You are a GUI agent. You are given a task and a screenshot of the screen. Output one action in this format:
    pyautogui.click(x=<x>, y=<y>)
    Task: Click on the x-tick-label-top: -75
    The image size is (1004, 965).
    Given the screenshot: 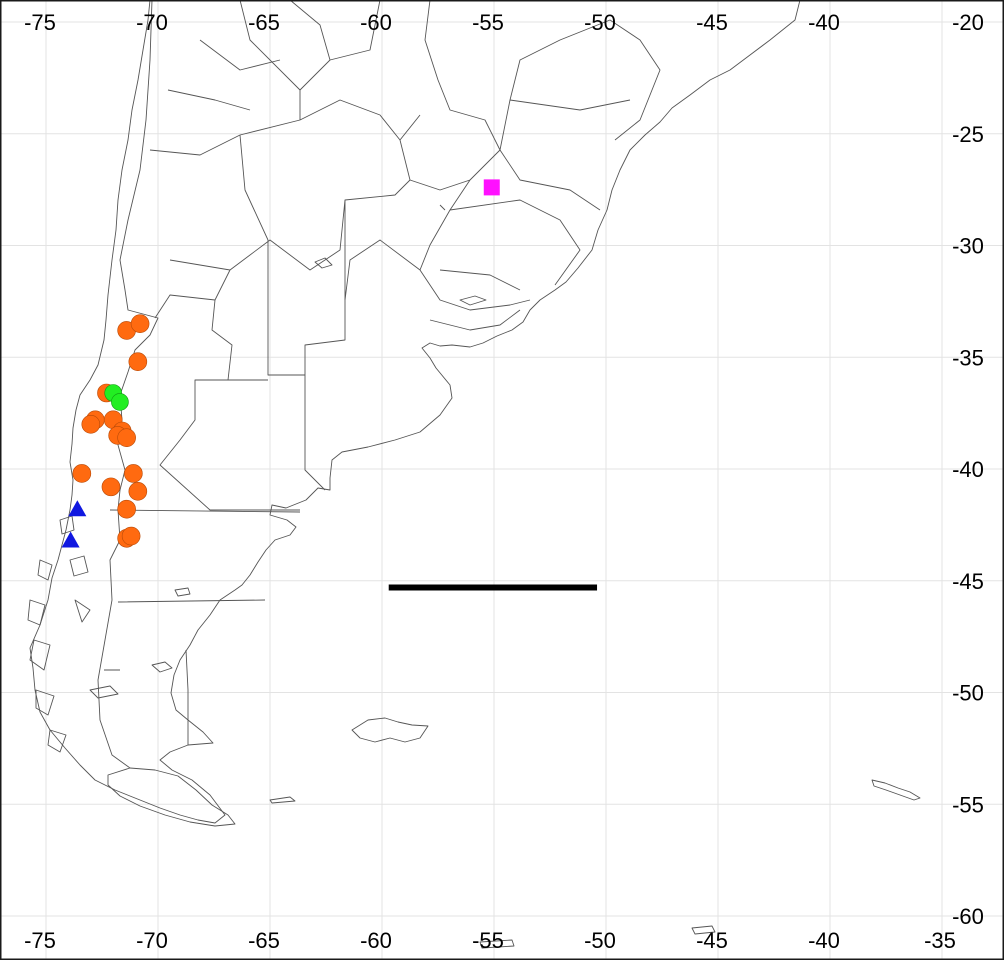 What is the action you would take?
    pyautogui.click(x=40, y=22)
    